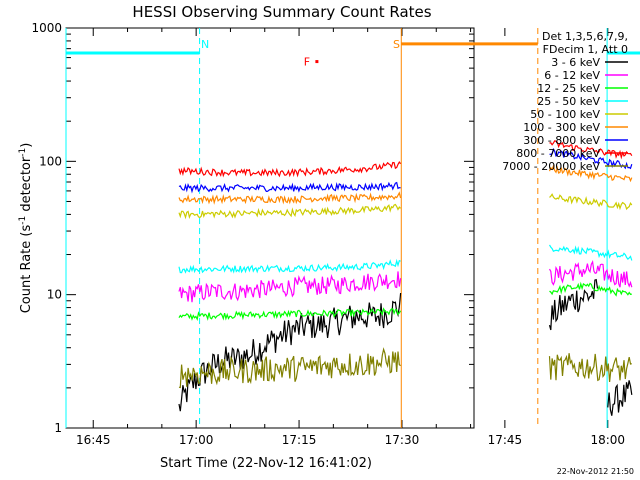 This screenshot has width=640, height=480. Describe the element at coordinates (23, 220) in the screenshot. I see `y-axis-label-exp1: -1` at that location.